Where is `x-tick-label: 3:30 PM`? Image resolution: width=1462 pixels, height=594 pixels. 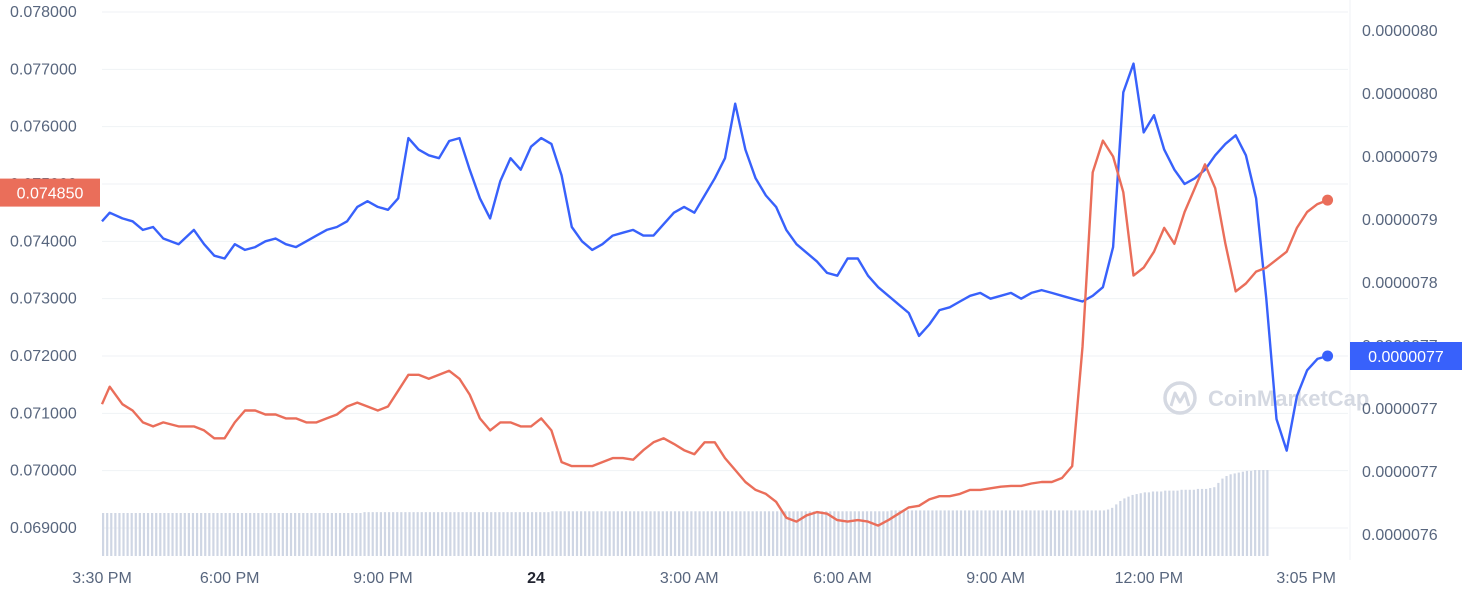
x-tick-label: 3:30 PM is located at coordinates (102, 578).